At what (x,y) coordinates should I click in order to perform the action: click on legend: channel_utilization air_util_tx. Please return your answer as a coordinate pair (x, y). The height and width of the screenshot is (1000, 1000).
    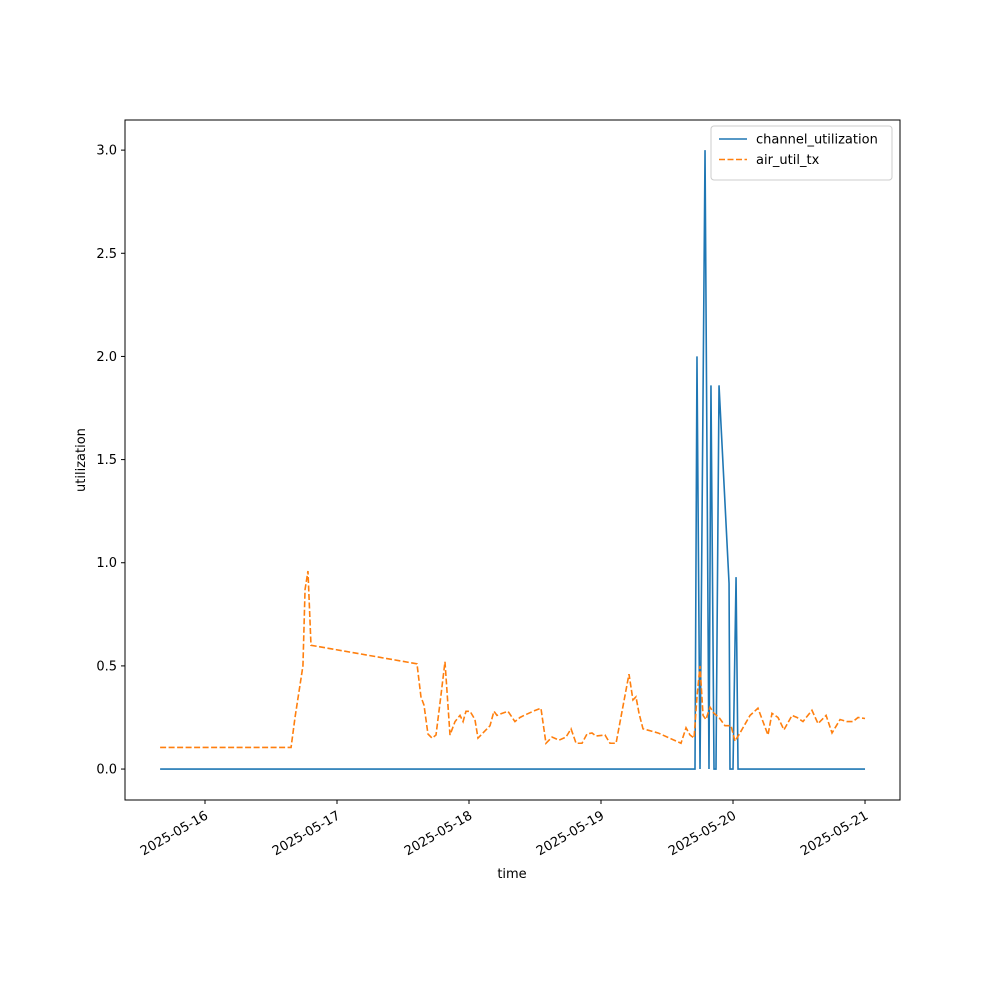
    Looking at the image, I should click on (801, 153).